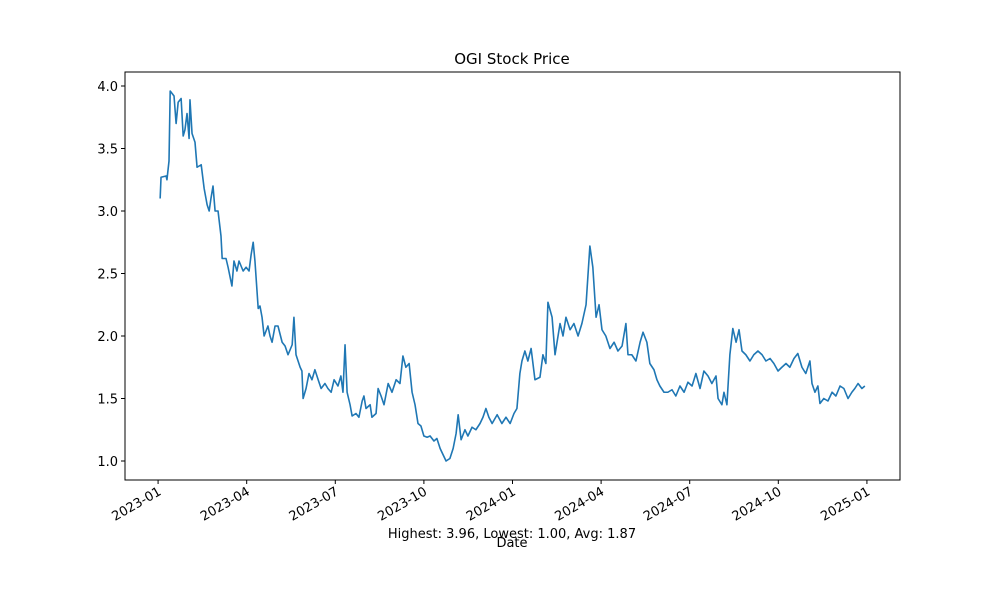 Image resolution: width=1000 pixels, height=600 pixels. I want to click on chart-title: OGI Stock Price, so click(512, 59).